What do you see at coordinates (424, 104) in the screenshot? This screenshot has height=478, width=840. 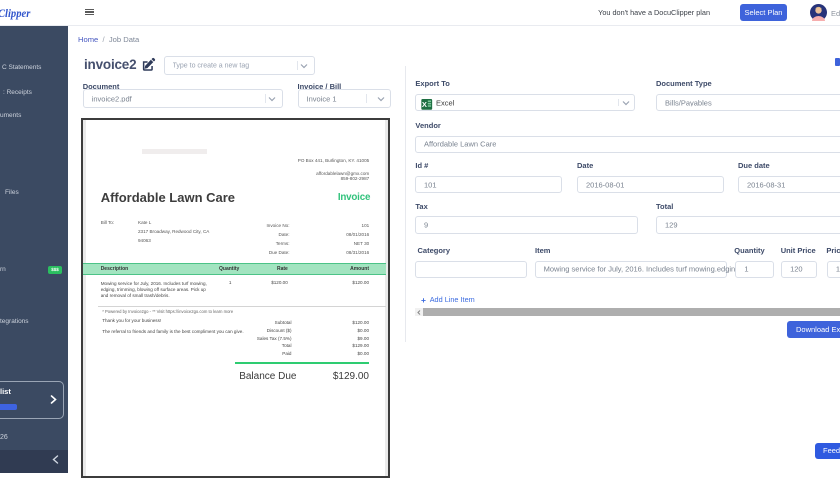 I see `svg-text: X` at bounding box center [424, 104].